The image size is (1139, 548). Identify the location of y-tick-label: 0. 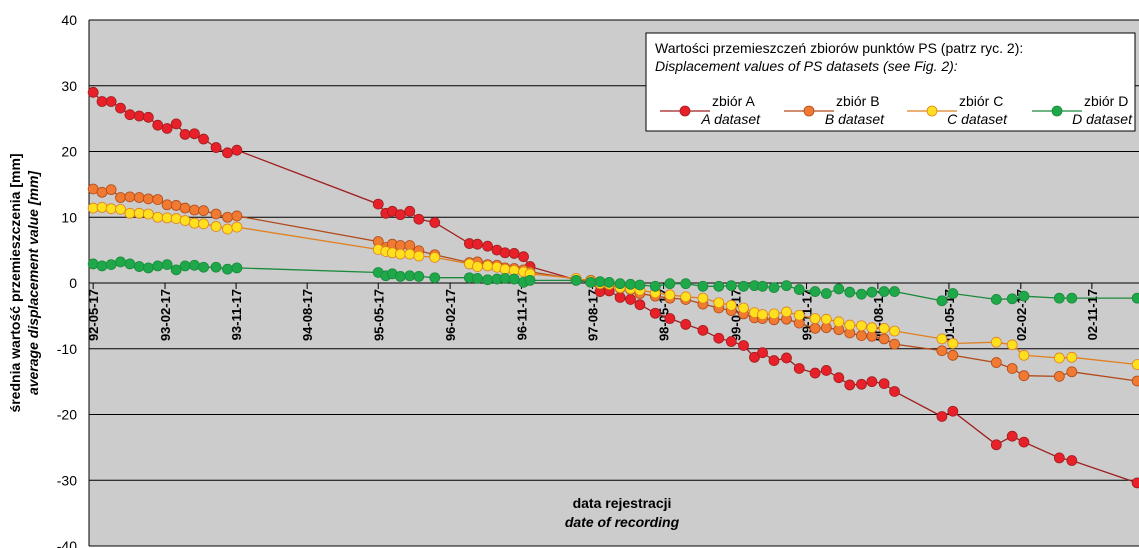
(73, 283).